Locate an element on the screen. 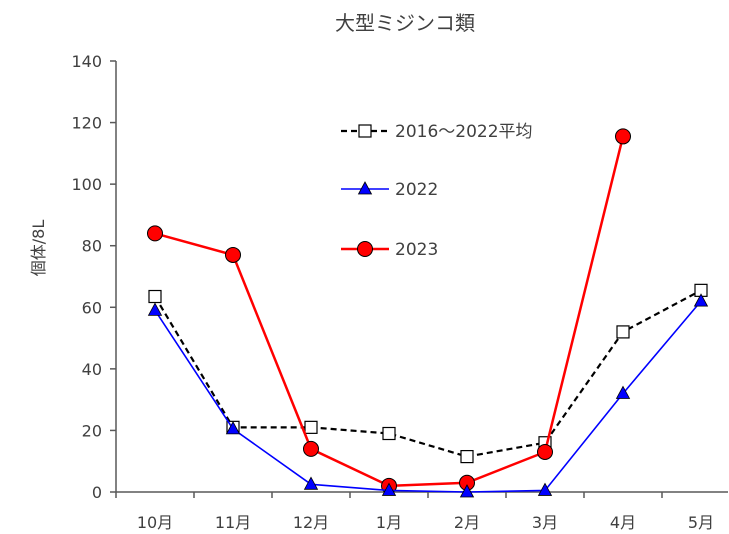 This screenshot has width=729, height=534. legend-label: 2022 is located at coordinates (416, 190).